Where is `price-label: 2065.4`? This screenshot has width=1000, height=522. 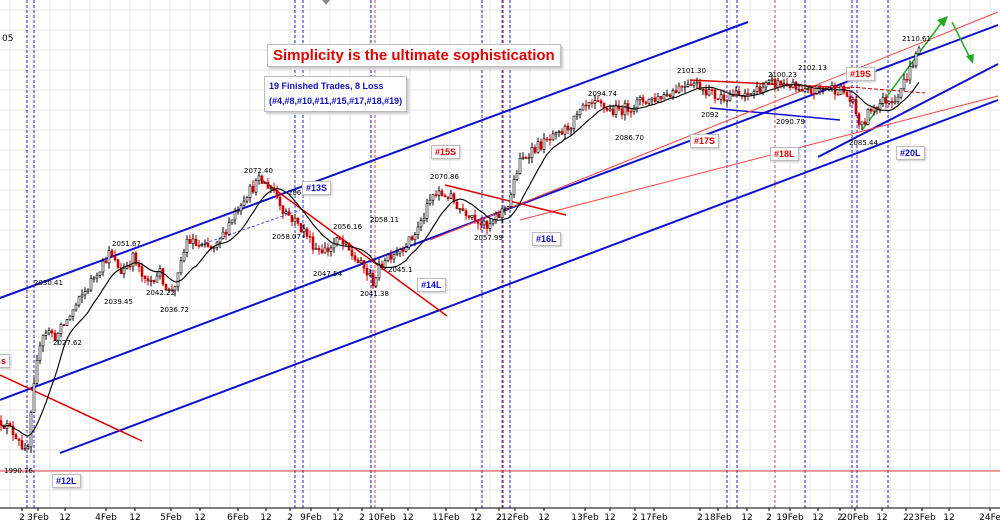 price-label: 2065.4 is located at coordinates (300, 193).